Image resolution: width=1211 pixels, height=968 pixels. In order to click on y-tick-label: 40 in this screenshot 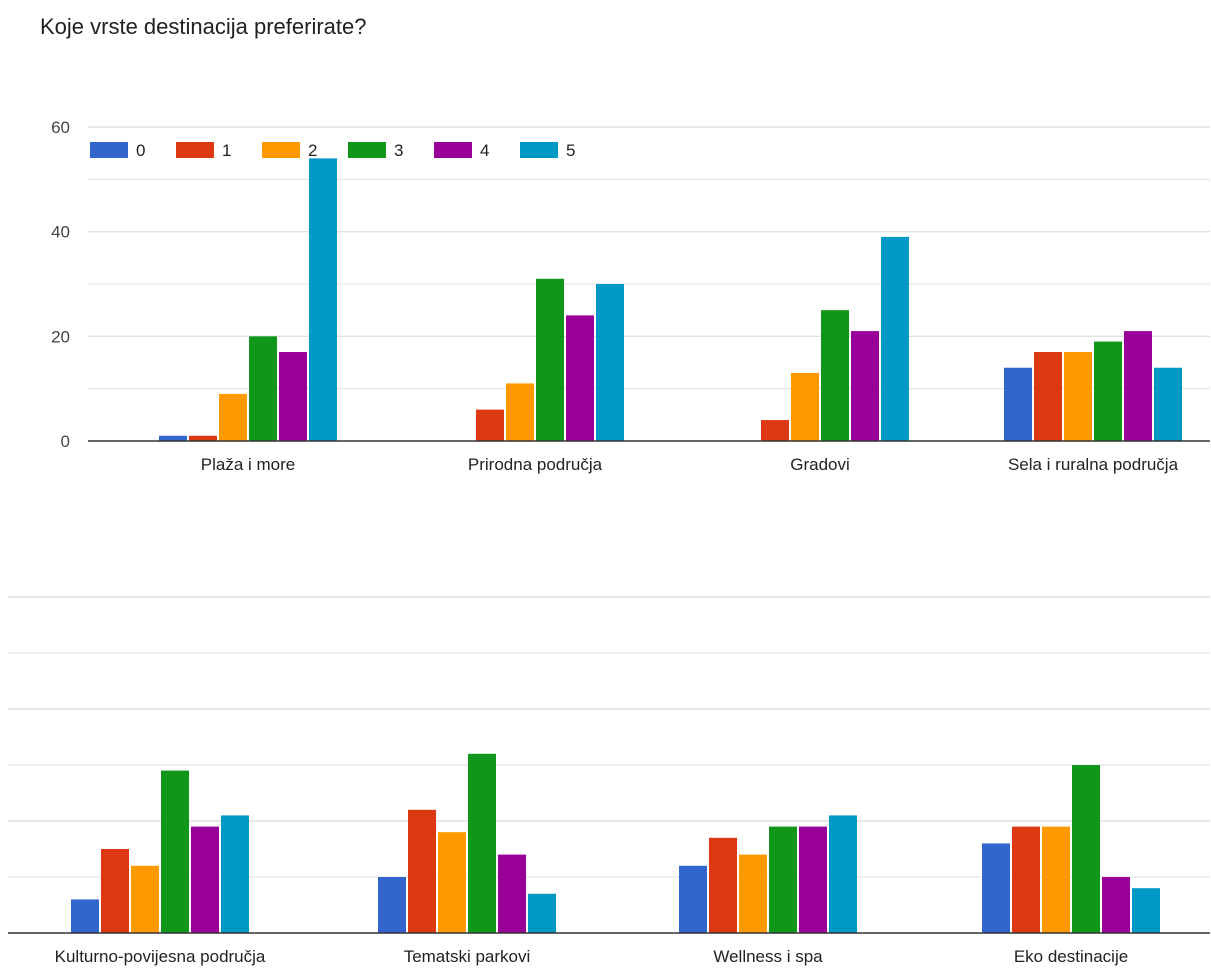, I will do `click(60, 232)`.